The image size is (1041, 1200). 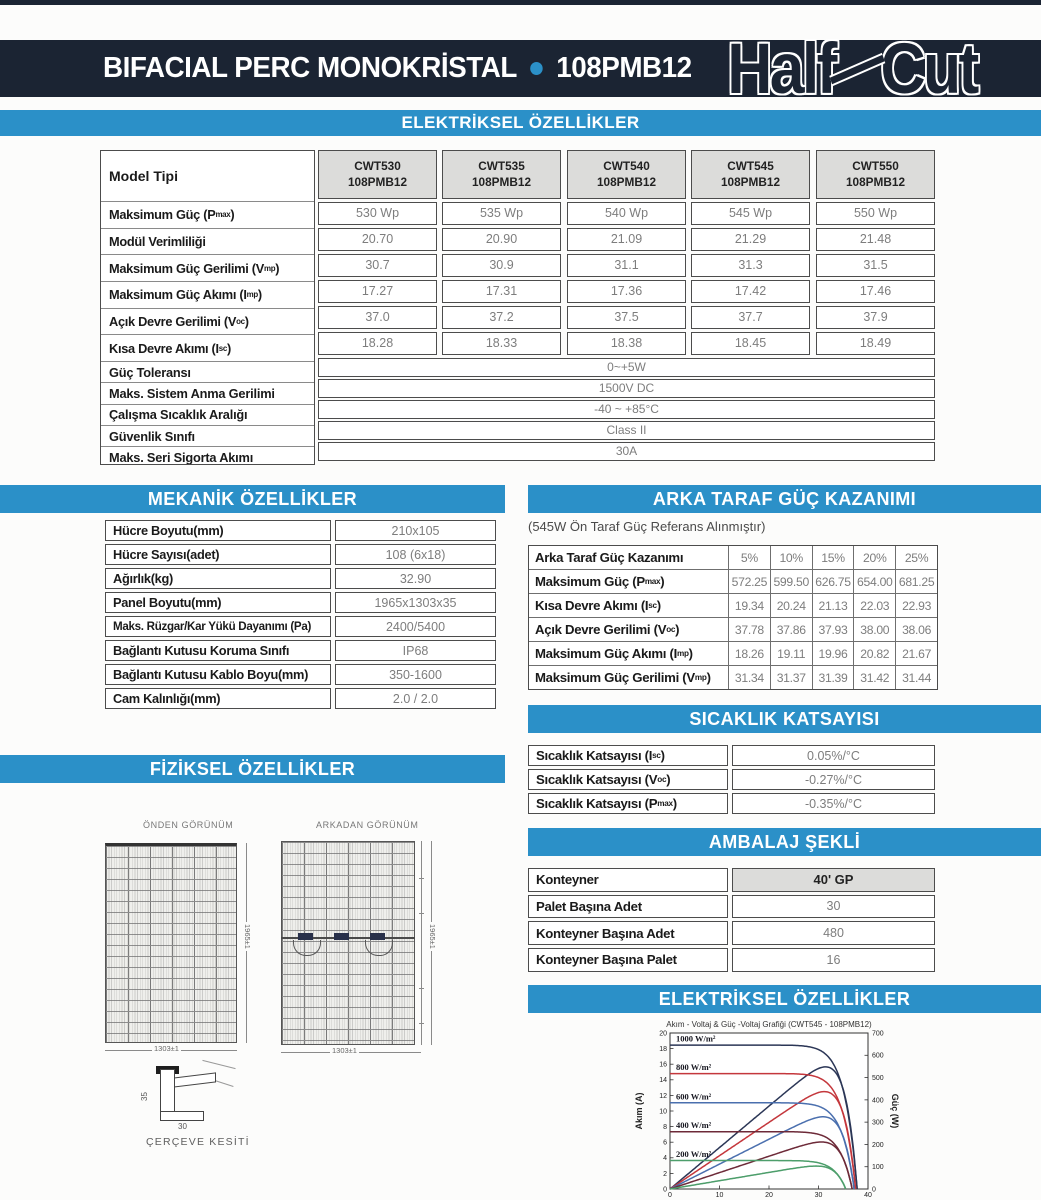 I want to click on table-row: Panel Boyutu(mm) 1965x1303x35, so click(x=300, y=602).